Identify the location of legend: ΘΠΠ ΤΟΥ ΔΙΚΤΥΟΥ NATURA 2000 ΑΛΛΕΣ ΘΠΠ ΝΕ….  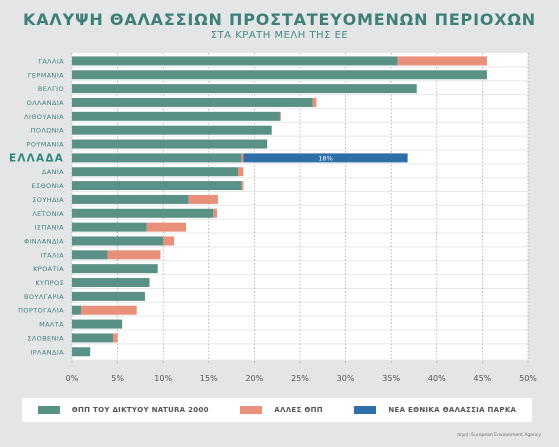
(277, 410).